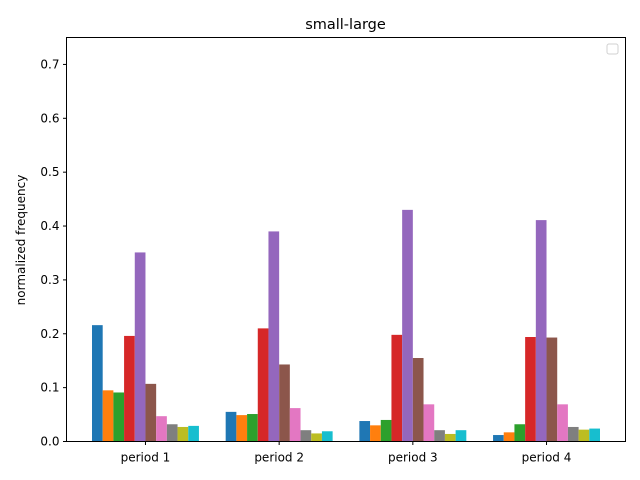 The width and height of the screenshot is (640, 480). Describe the element at coordinates (146, 458) in the screenshot. I see `x-tick-label: period 1` at that location.